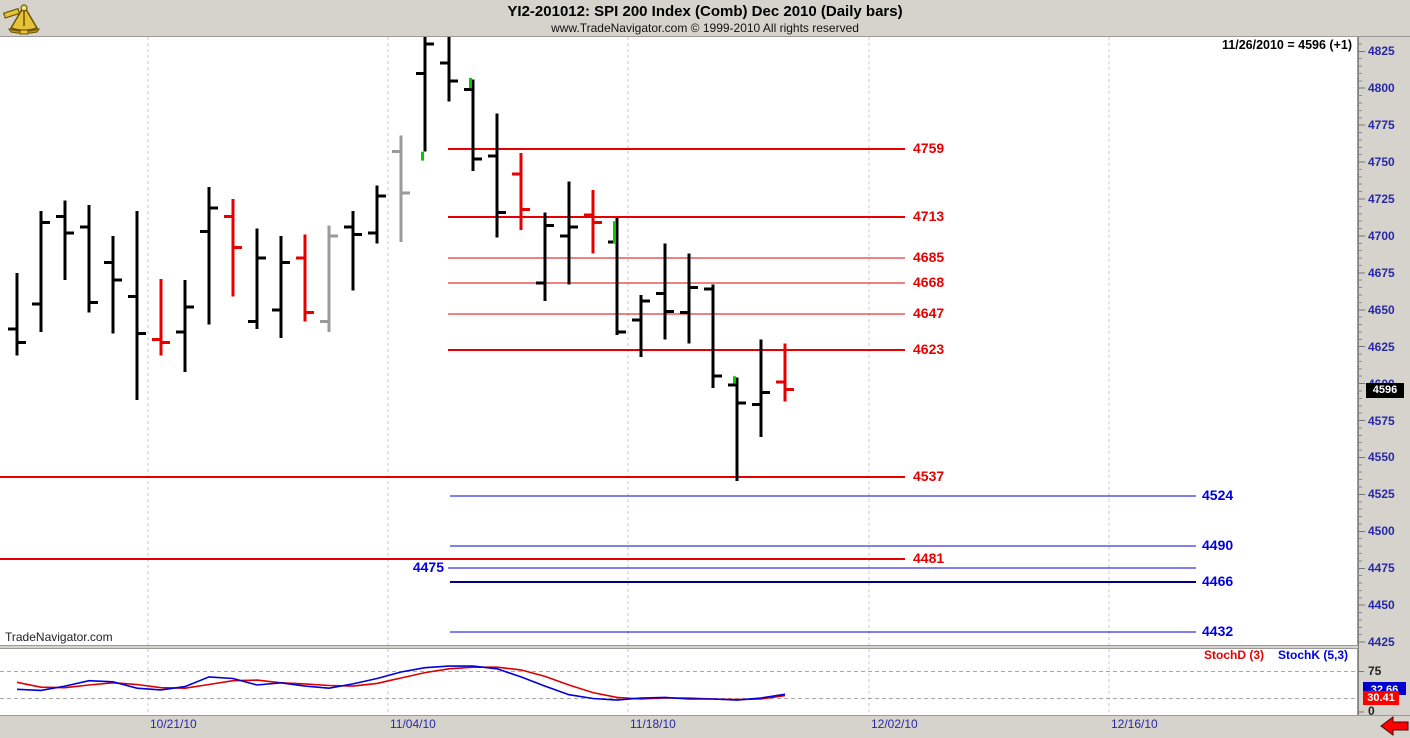 This screenshot has width=1410, height=738. I want to click on price-axis-label-4475: 4475, so click(1381, 568).